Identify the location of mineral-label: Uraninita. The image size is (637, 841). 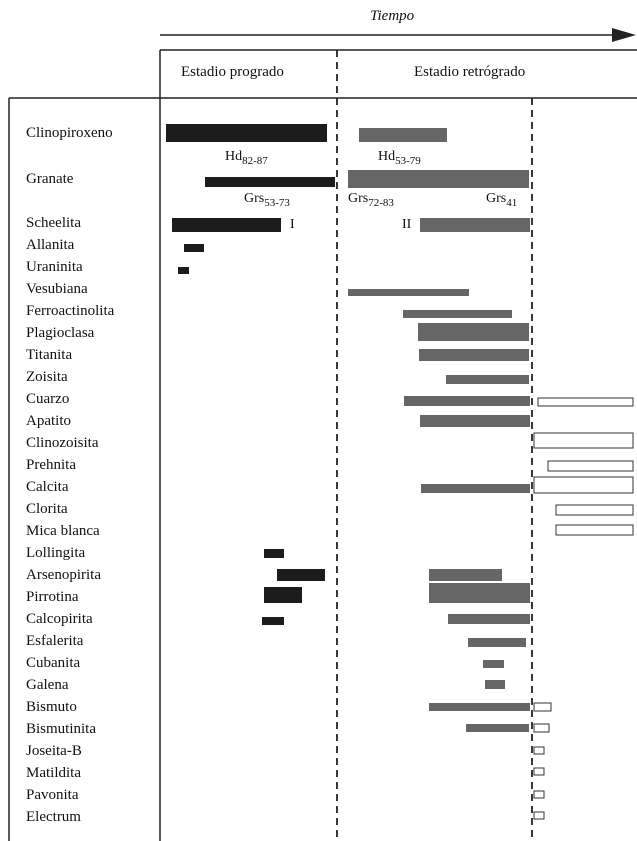
(54, 267).